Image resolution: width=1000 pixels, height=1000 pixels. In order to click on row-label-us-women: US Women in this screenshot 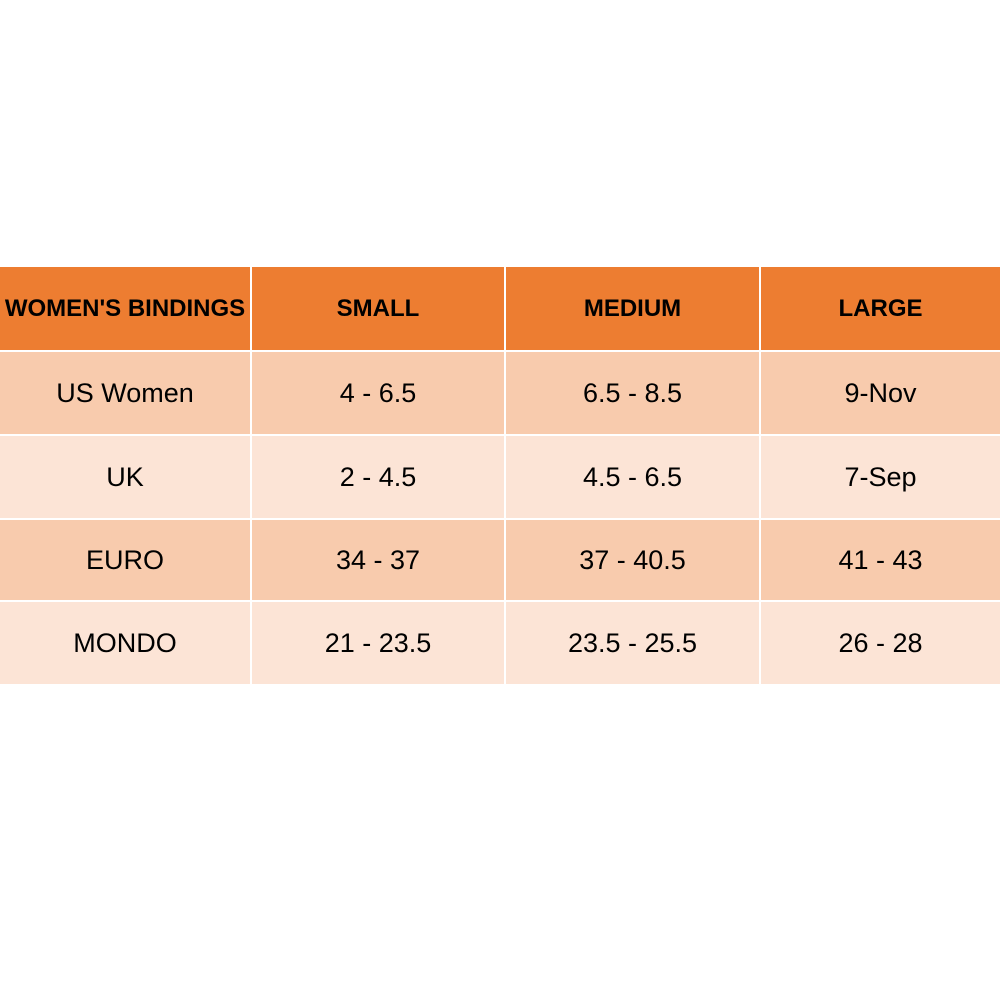, I will do `click(125, 393)`.